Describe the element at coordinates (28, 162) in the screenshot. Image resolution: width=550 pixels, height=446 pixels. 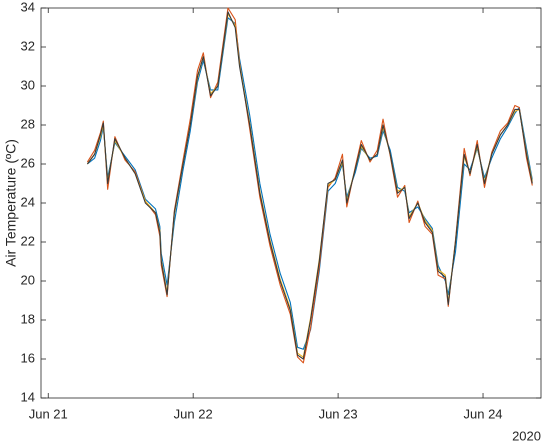
I see `y-tick-label: 26` at that location.